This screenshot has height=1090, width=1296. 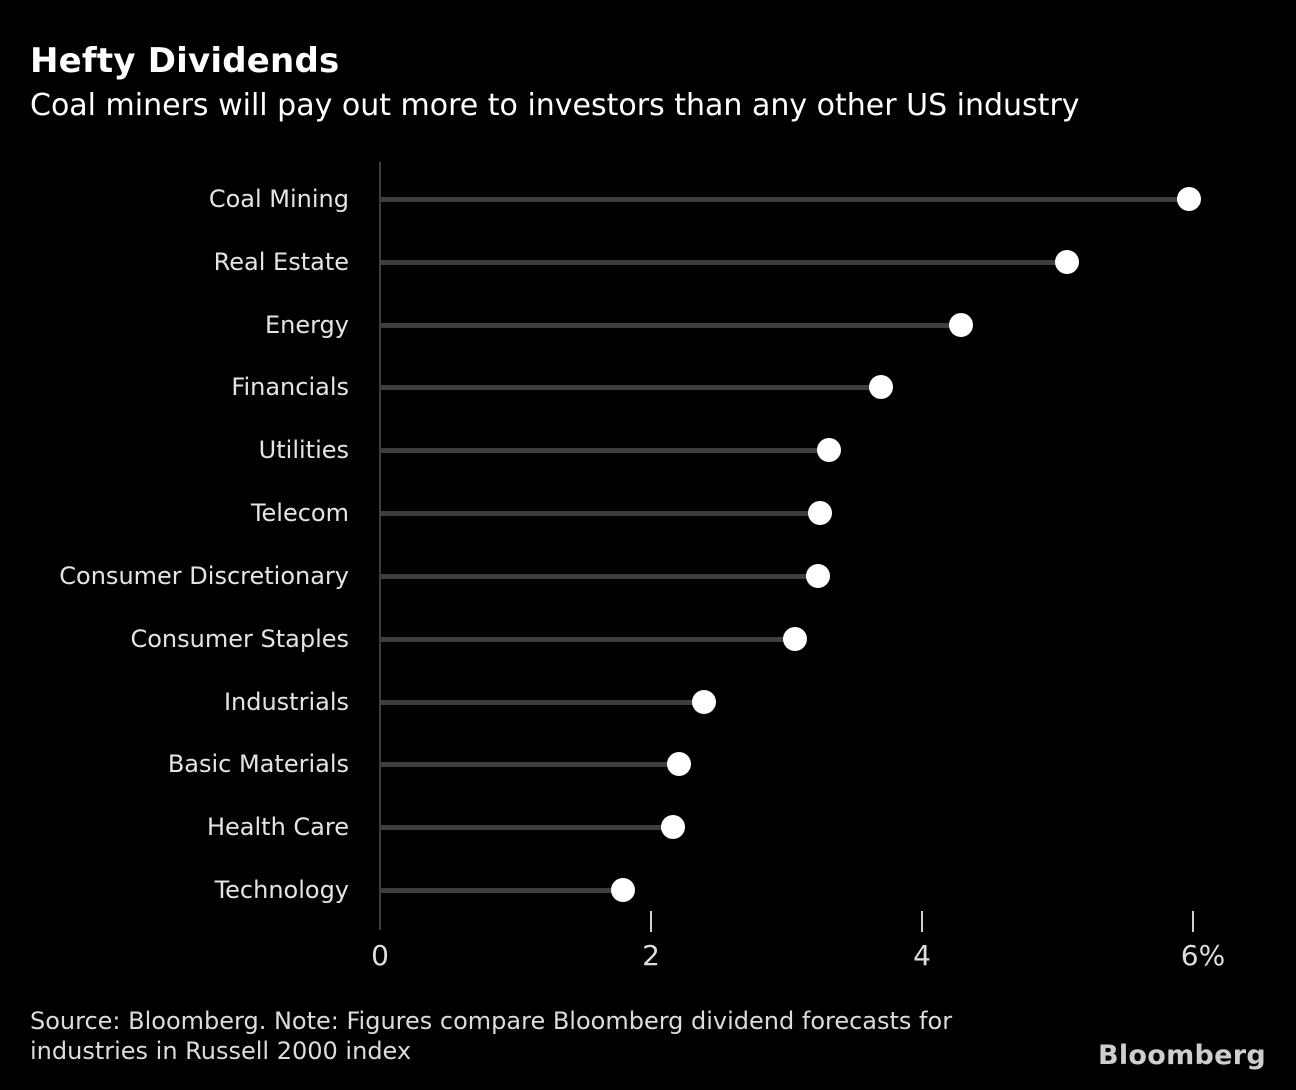 What do you see at coordinates (820, 513) in the screenshot?
I see `dot-telecom` at bounding box center [820, 513].